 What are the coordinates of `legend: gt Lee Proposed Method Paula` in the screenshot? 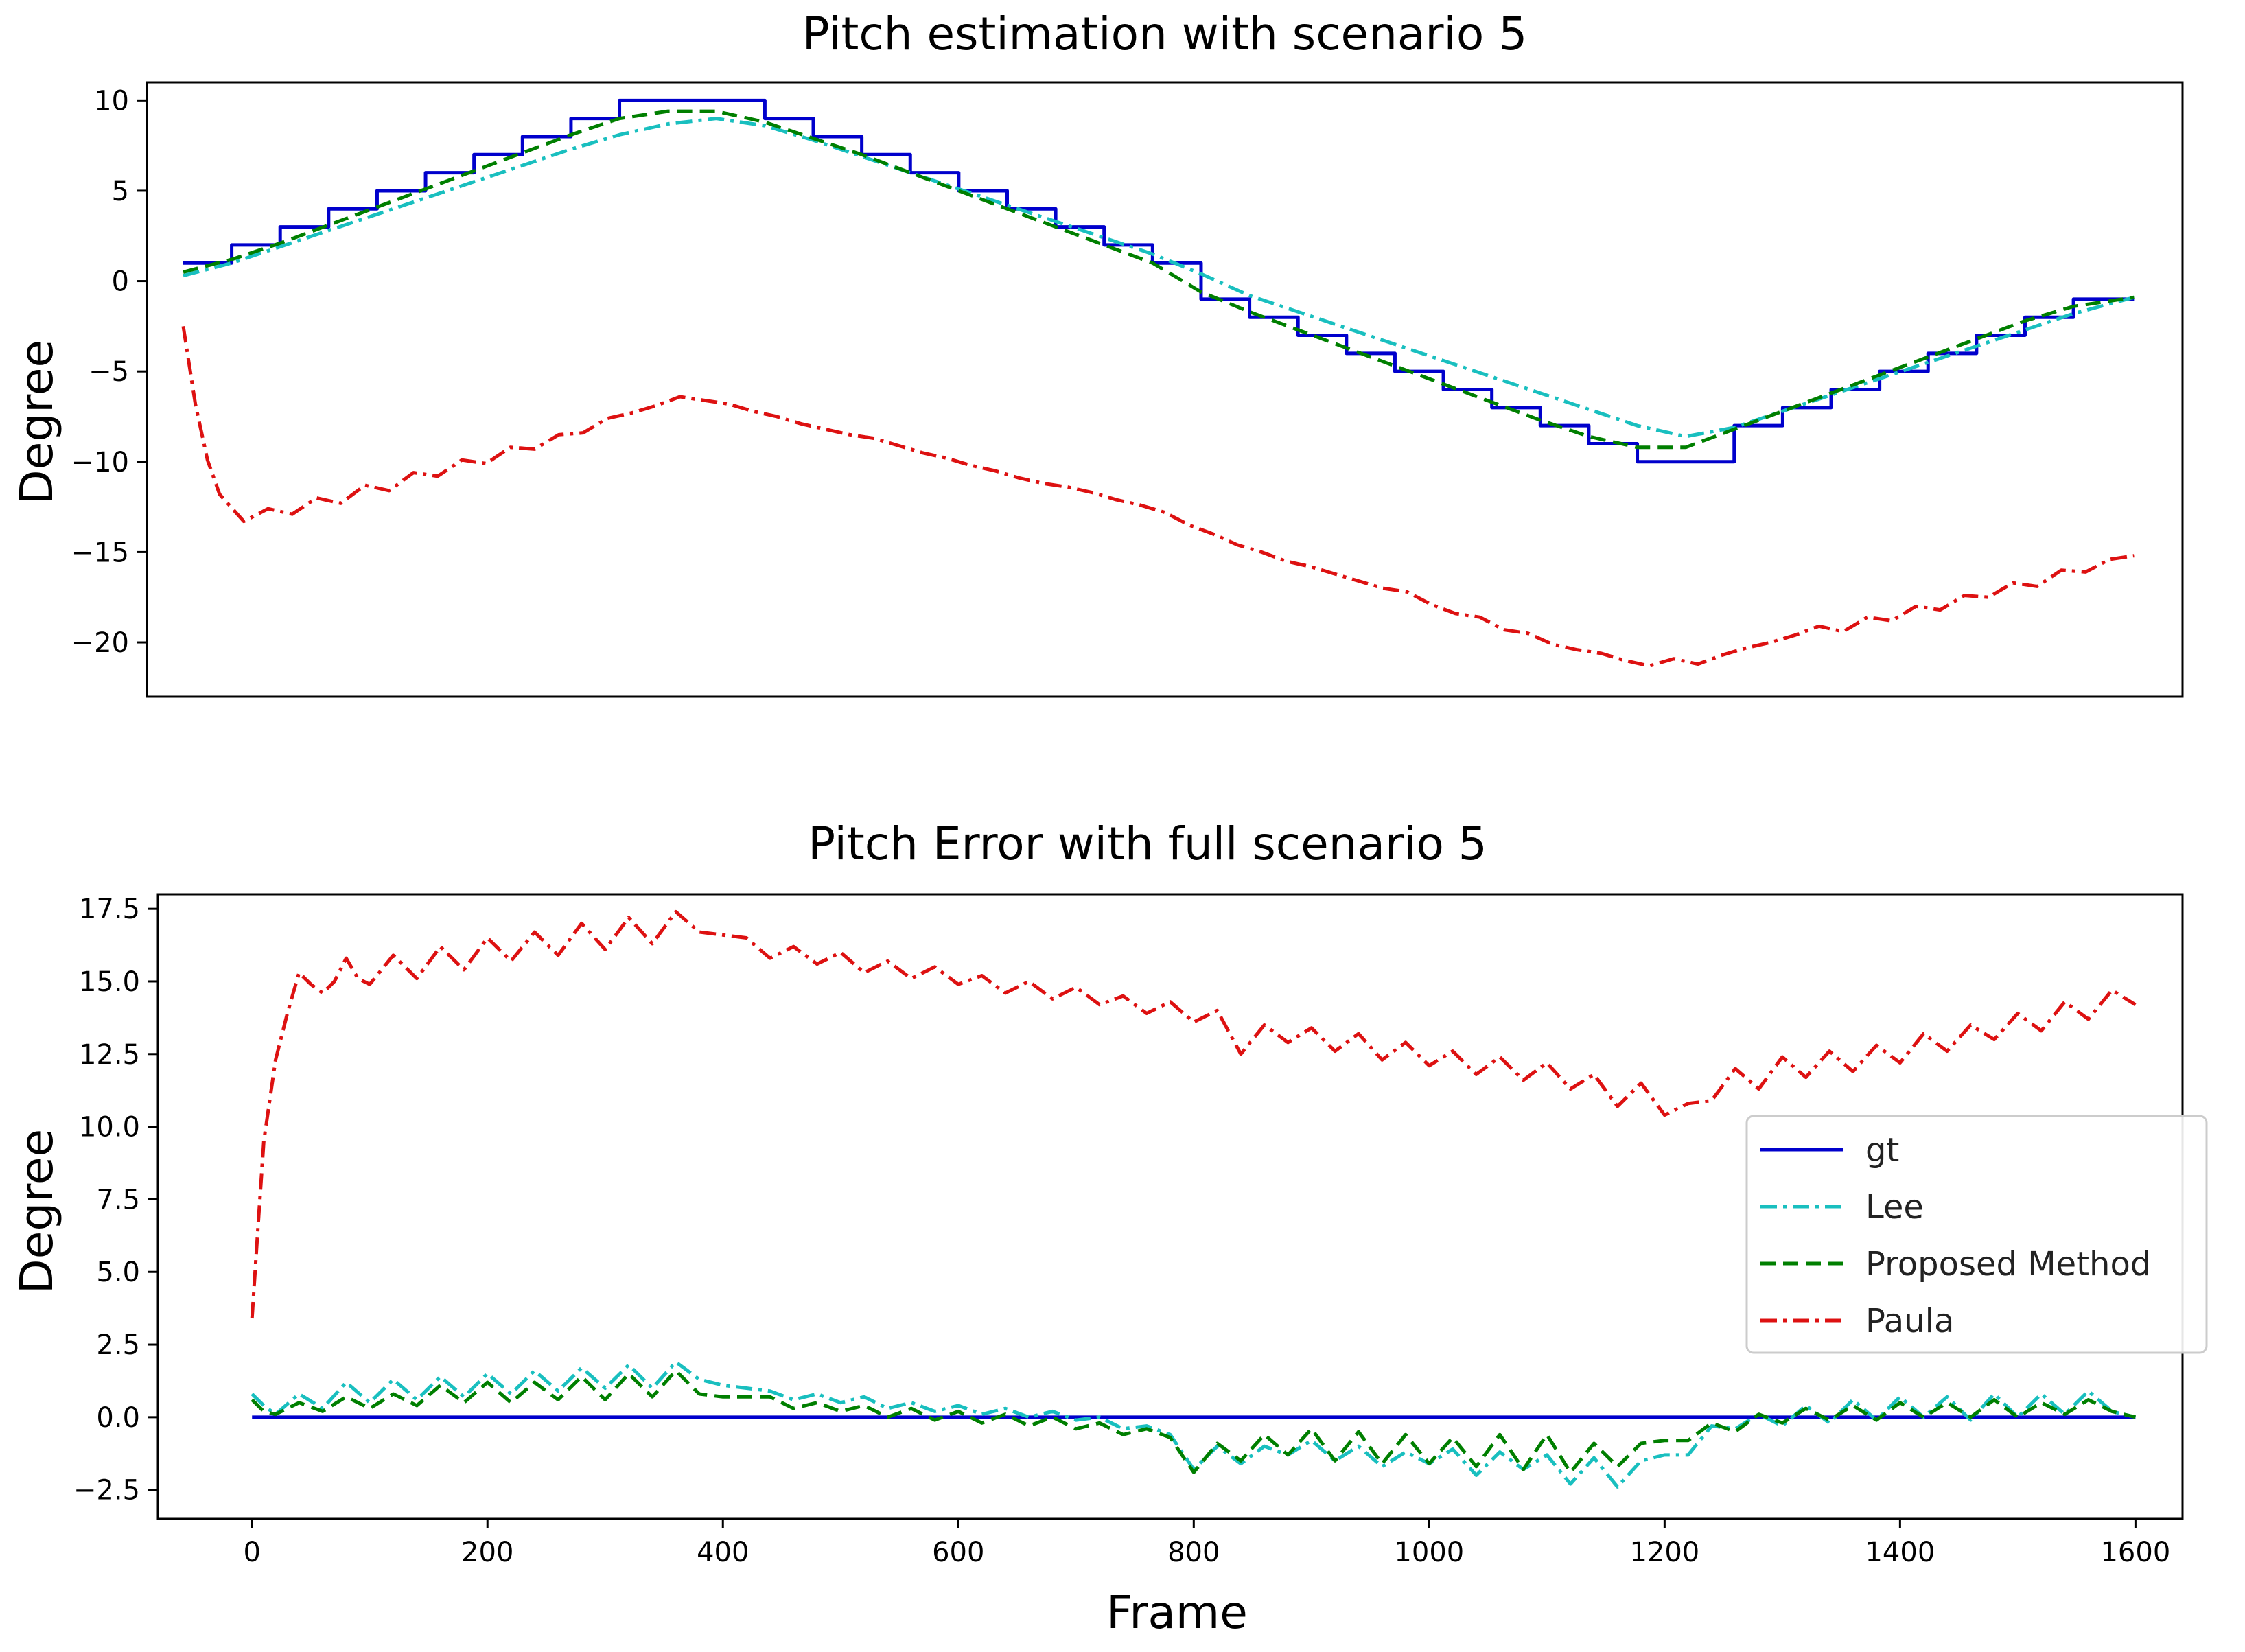 It's located at (1976, 1234).